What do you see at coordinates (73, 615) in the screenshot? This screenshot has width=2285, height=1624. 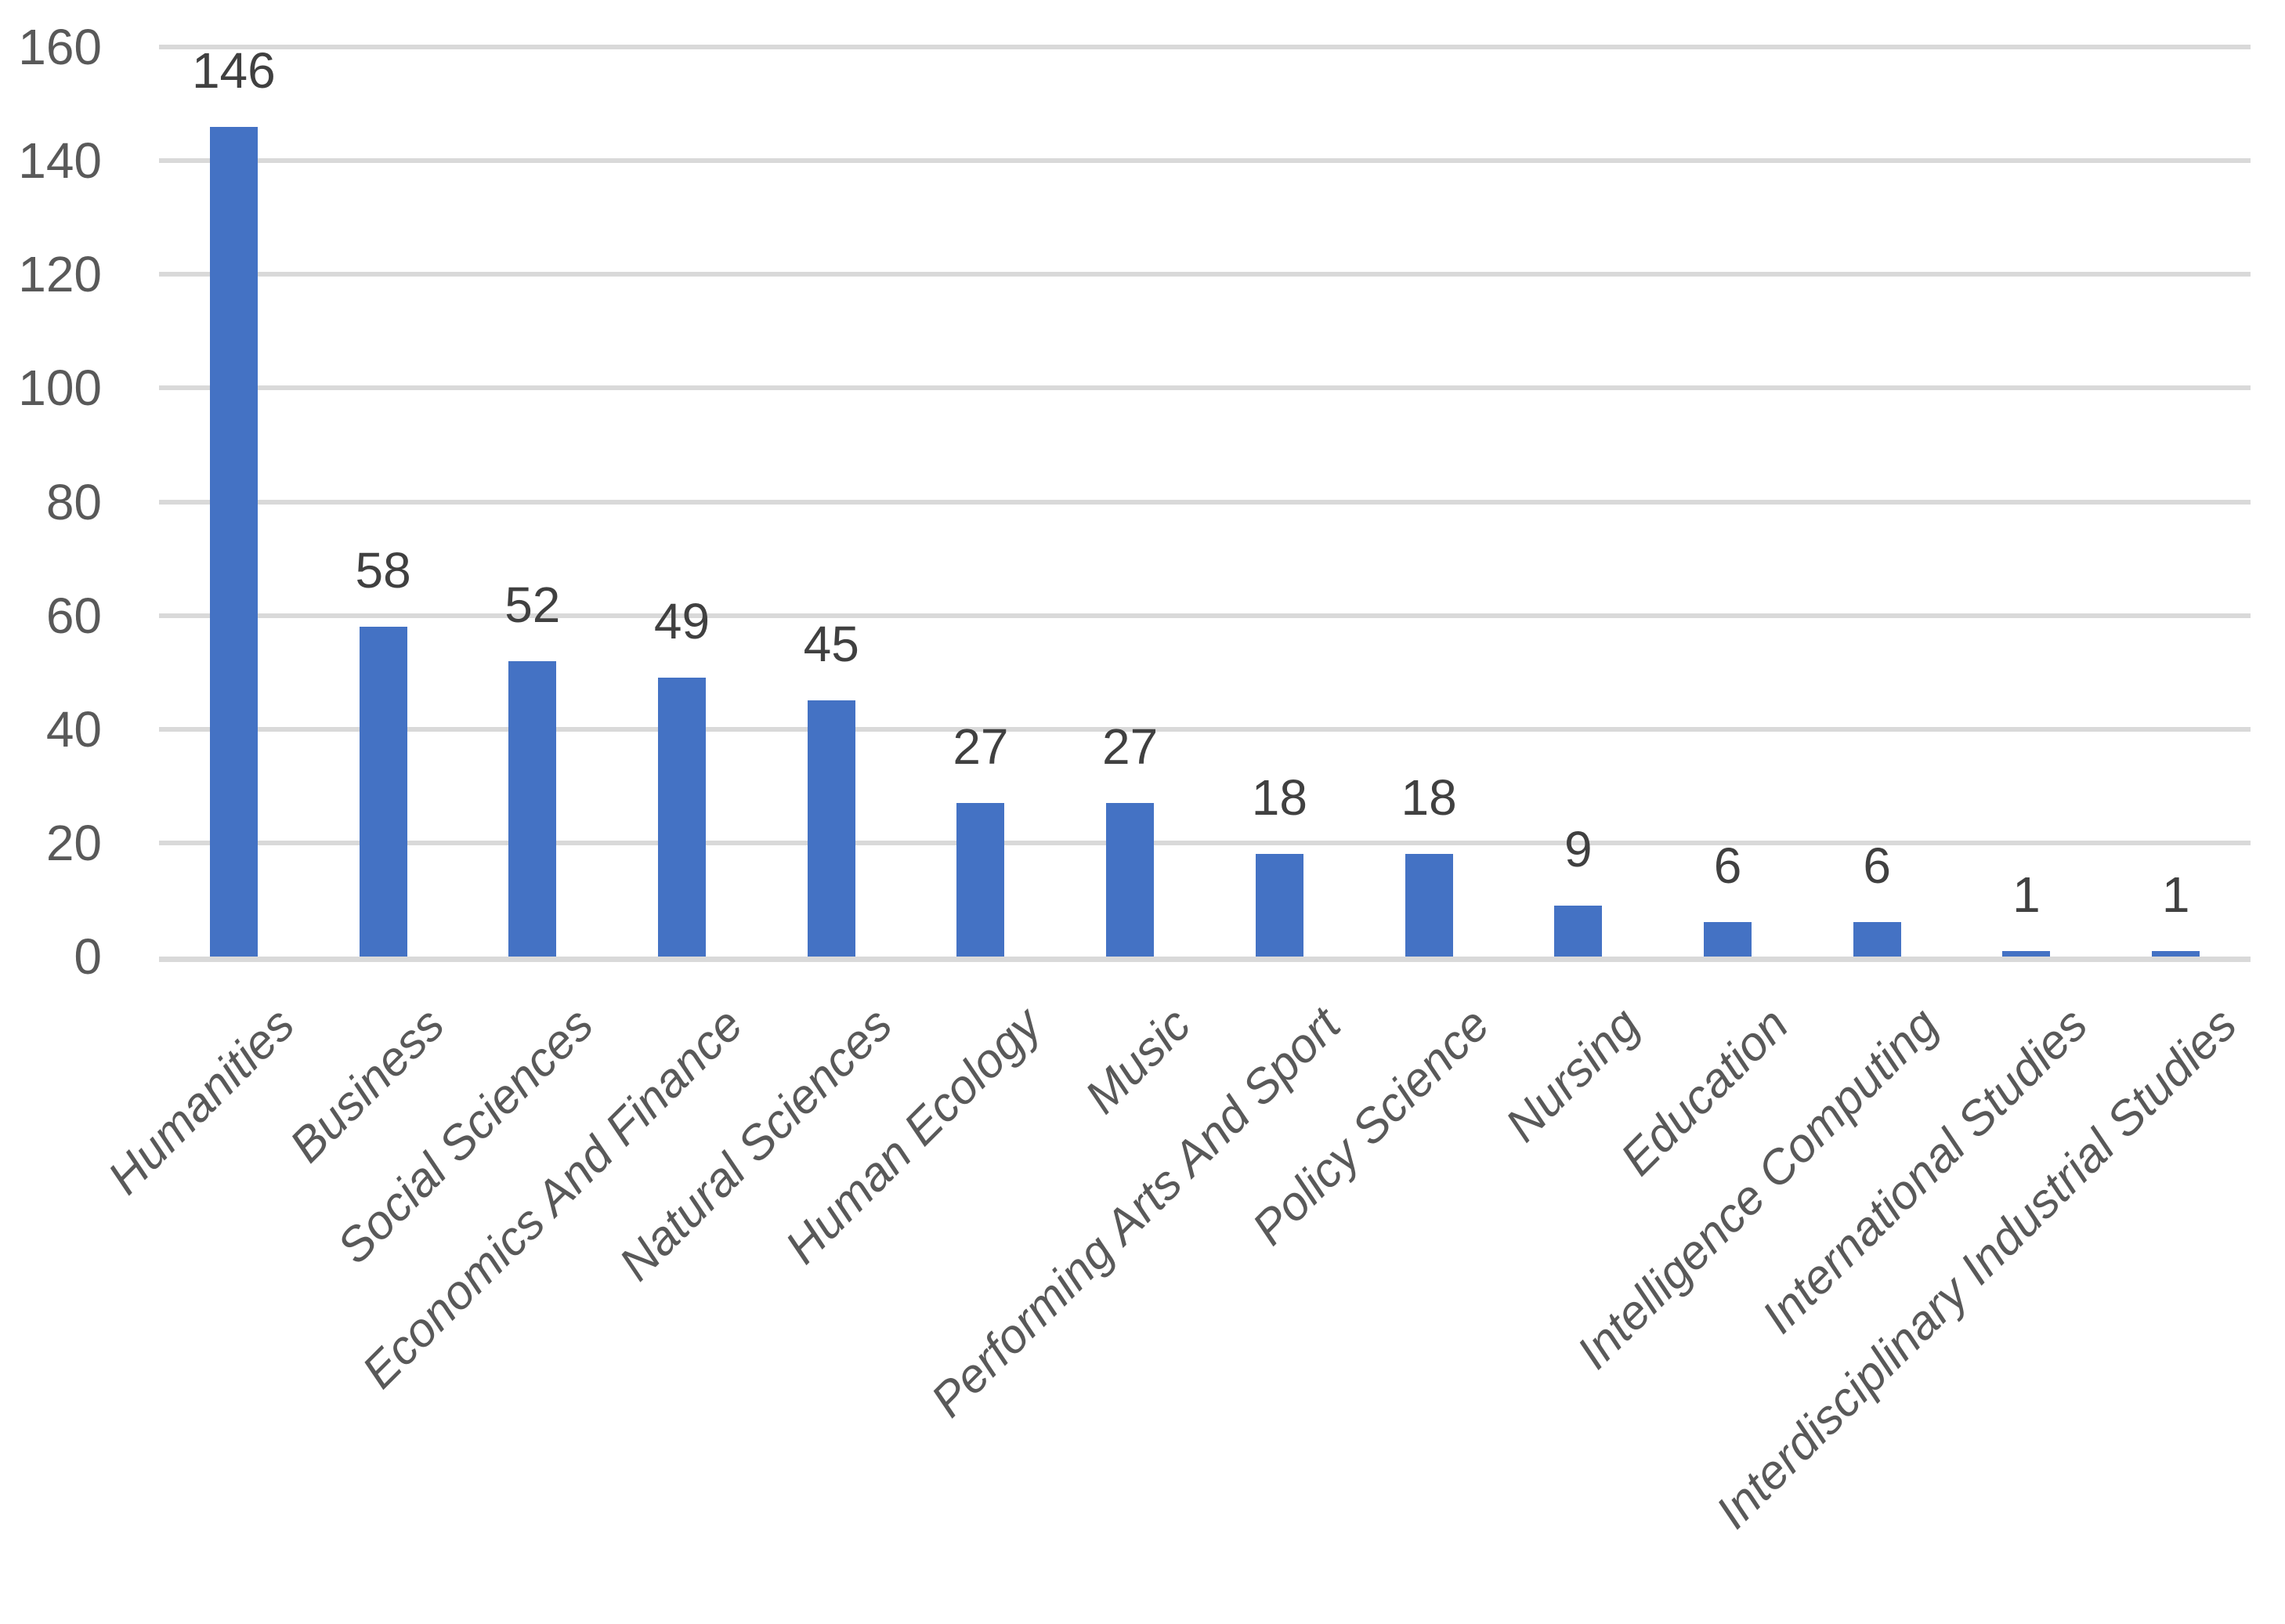 I see `y-axis-tick-label: 60` at bounding box center [73, 615].